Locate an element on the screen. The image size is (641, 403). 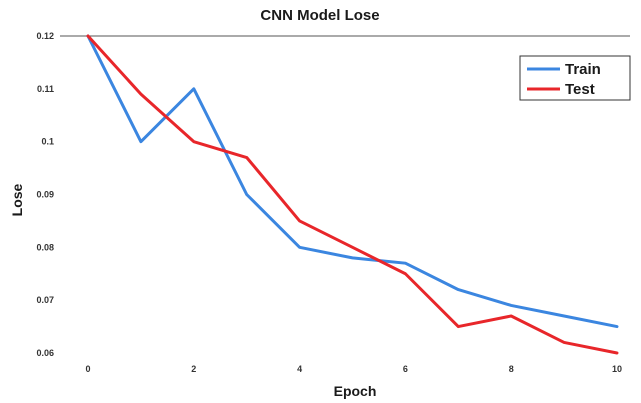
x-tick-label: 10 is located at coordinates (617, 369).